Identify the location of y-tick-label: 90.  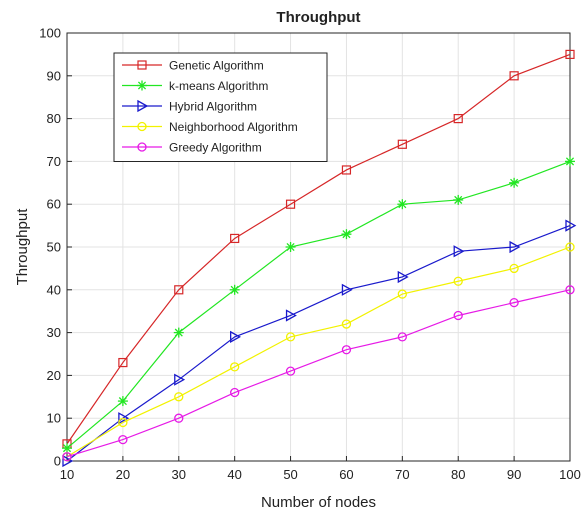
(54, 75).